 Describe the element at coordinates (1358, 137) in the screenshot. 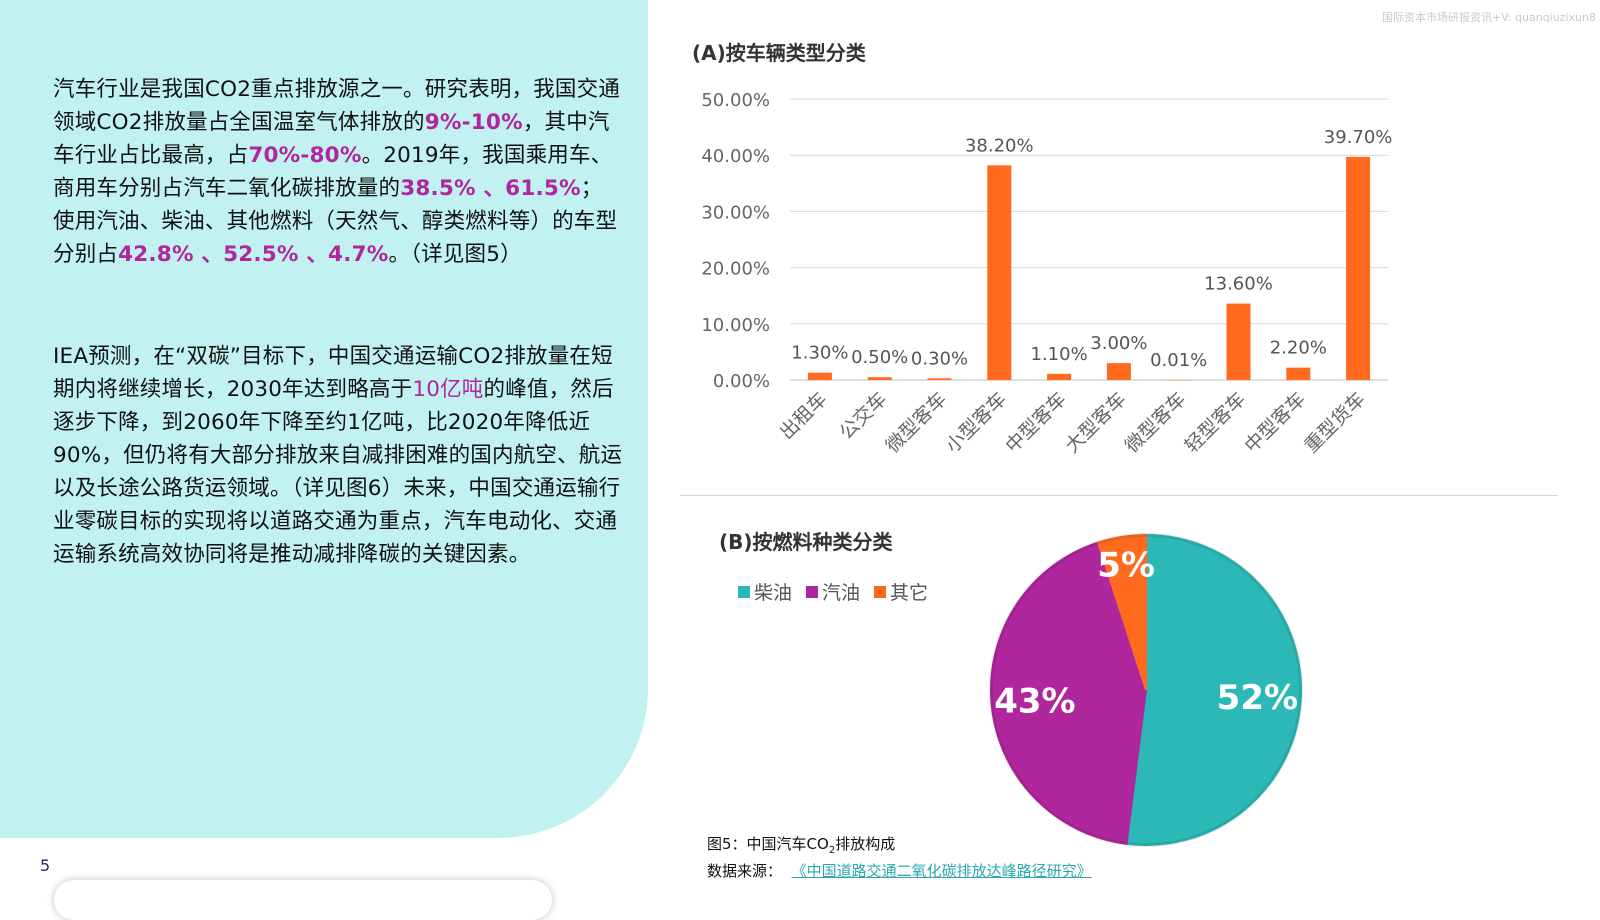

I see `bar-data-label: 39.70%` at that location.